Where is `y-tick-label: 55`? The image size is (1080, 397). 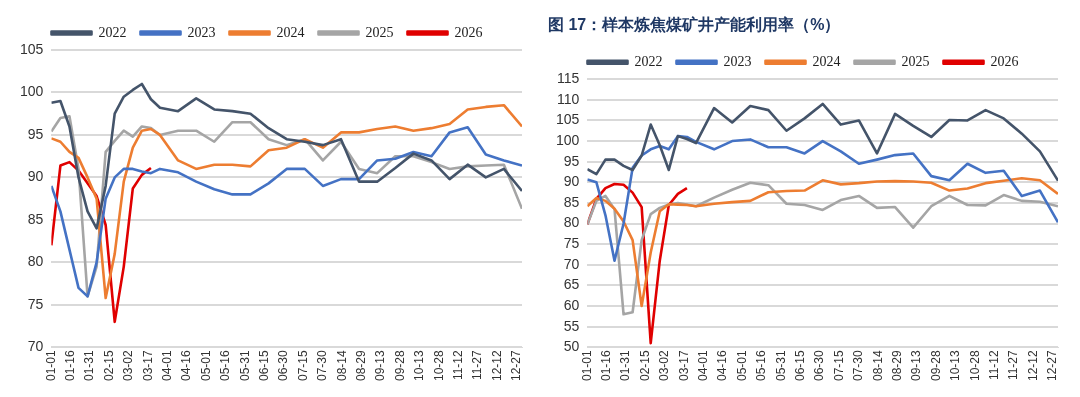 y-tick-label: 55 is located at coordinates (571, 325).